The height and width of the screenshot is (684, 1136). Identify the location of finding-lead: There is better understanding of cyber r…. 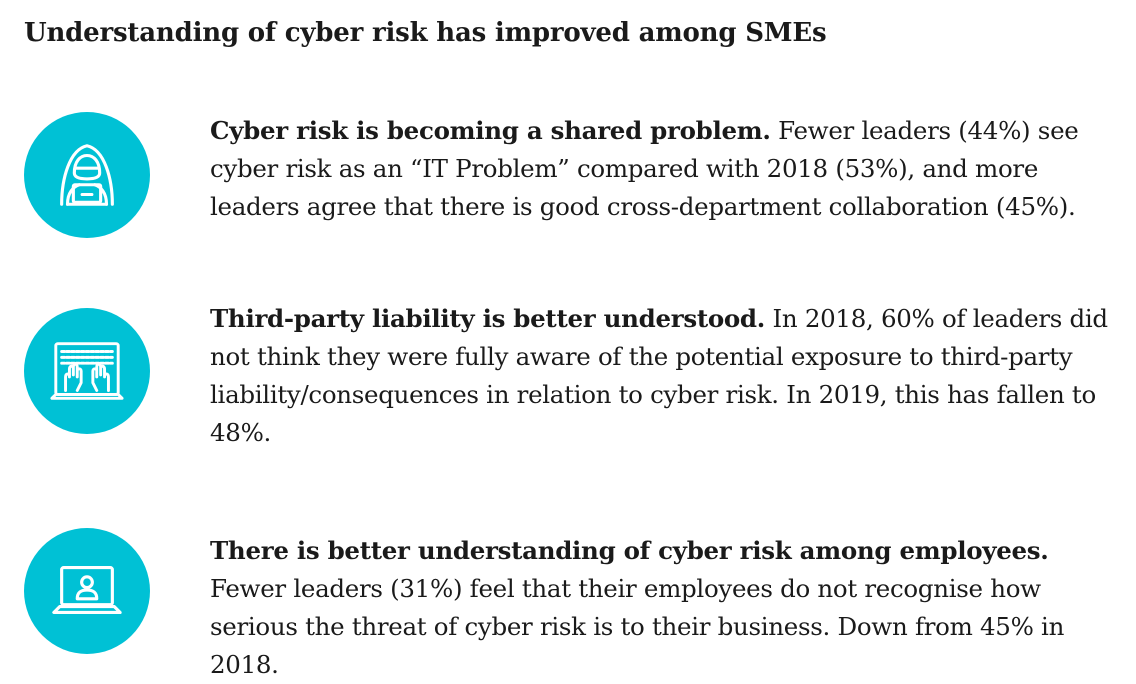
(629, 550).